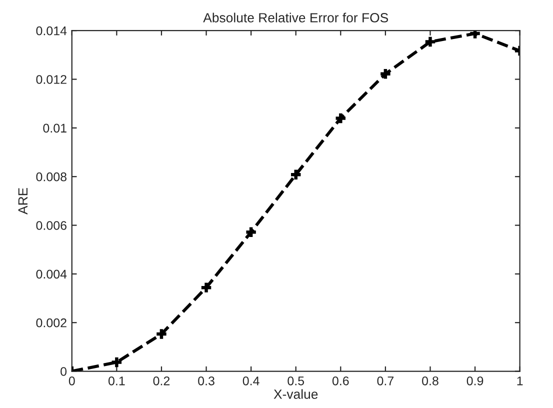 The height and width of the screenshot is (408, 553). What do you see at coordinates (51, 79) in the screenshot?
I see `y-tick-label: 0.012` at bounding box center [51, 79].